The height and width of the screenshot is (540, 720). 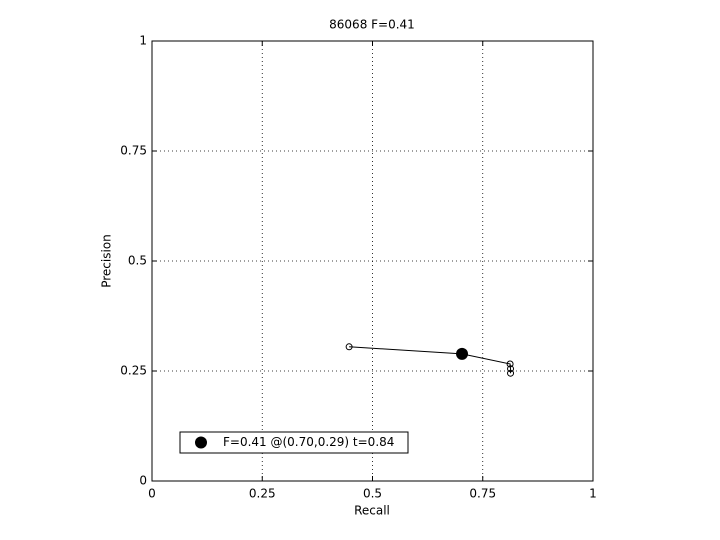 I want to click on x-axis-label: Recall, so click(x=372, y=511).